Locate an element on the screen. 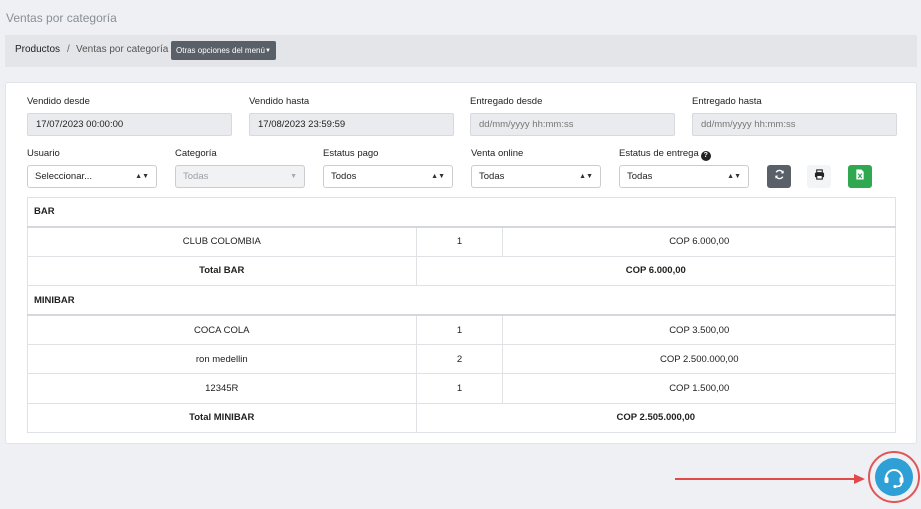 This screenshot has height=509, width=921. amount-cell: COP 1.500,00 is located at coordinates (699, 388).